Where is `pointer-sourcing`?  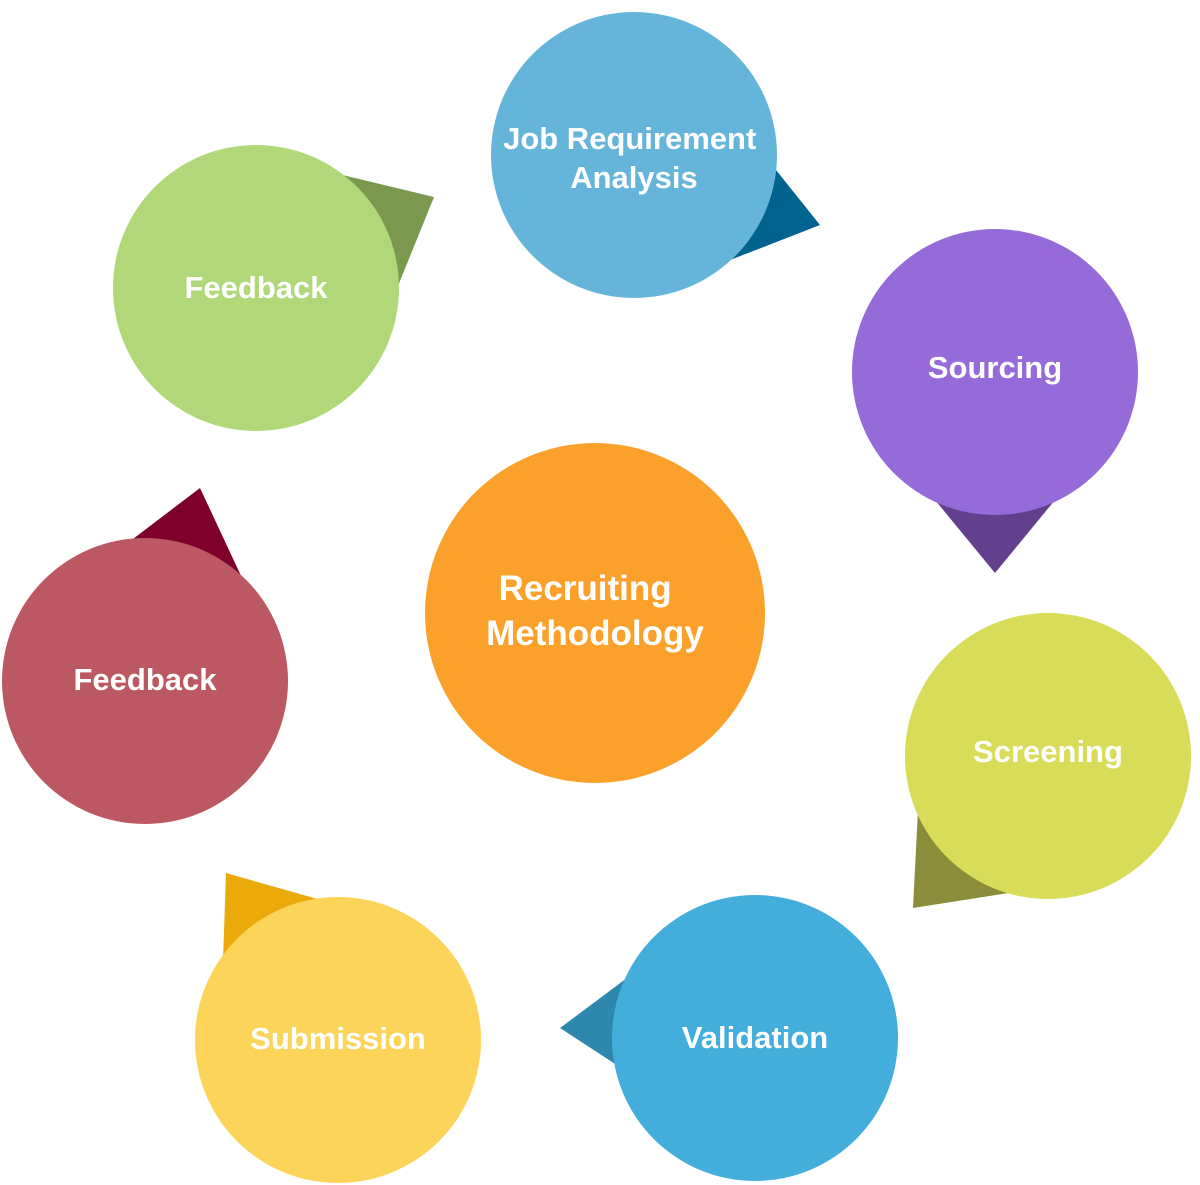 pointer-sourcing is located at coordinates (995, 536).